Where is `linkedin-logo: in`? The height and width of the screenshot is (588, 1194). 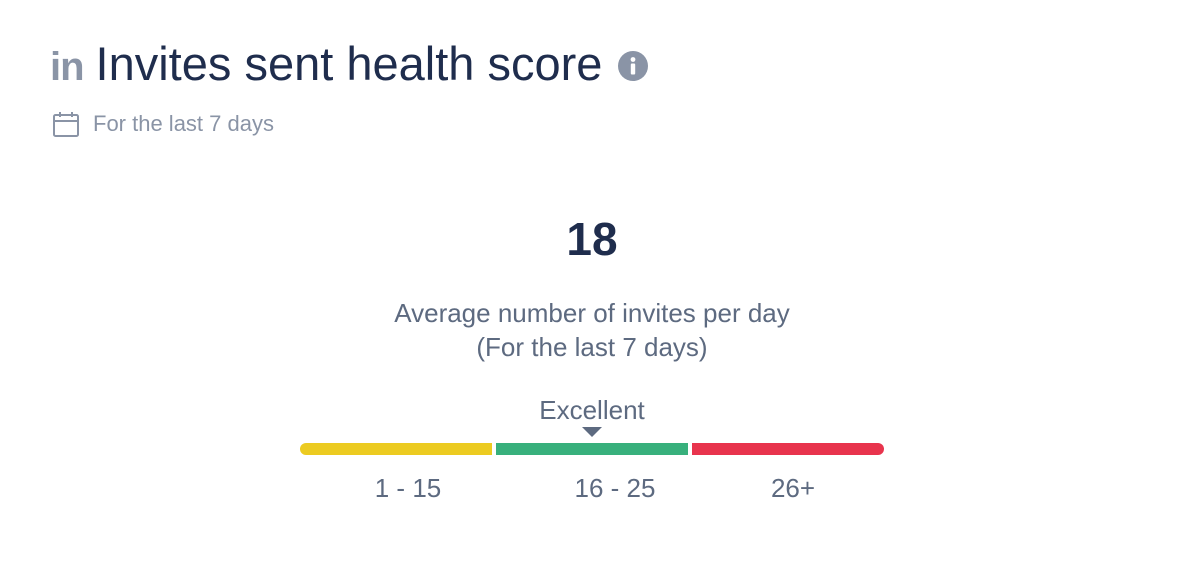 linkedin-logo: in is located at coordinates (67, 66).